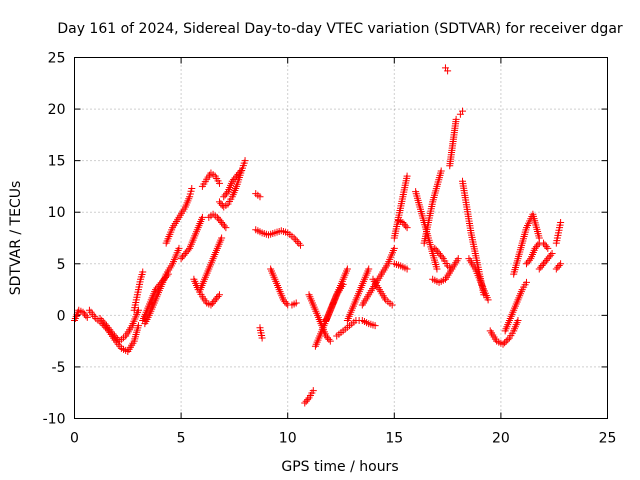 The height and width of the screenshot is (480, 640). What do you see at coordinates (74, 439) in the screenshot?
I see `x-tick-label: 0` at bounding box center [74, 439].